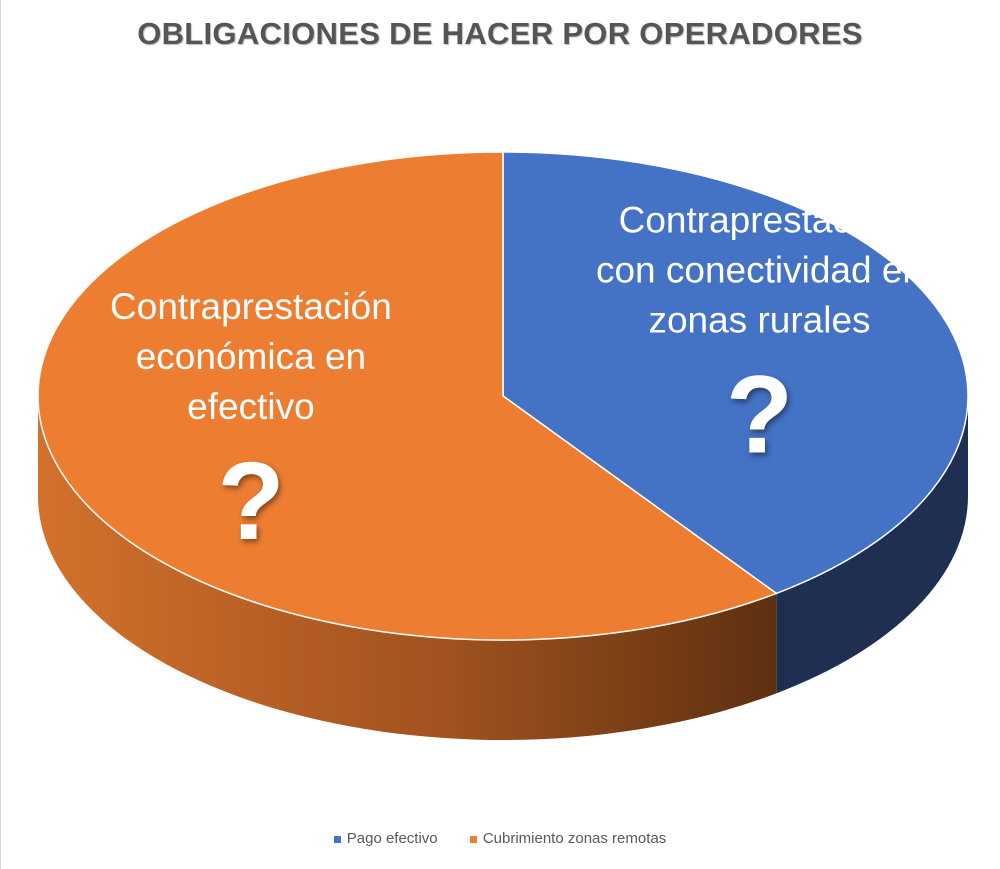 This screenshot has width=1000, height=869. Describe the element at coordinates (392, 838) in the screenshot. I see `legend-label: Pago efectivo` at that location.